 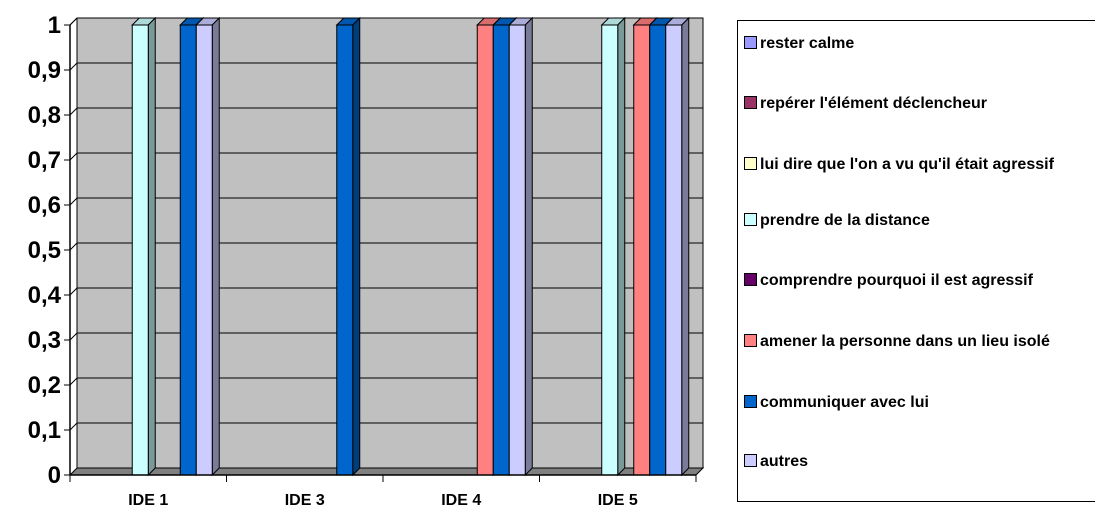 I want to click on legend-entry: prendre de la distance, so click(x=919, y=221).